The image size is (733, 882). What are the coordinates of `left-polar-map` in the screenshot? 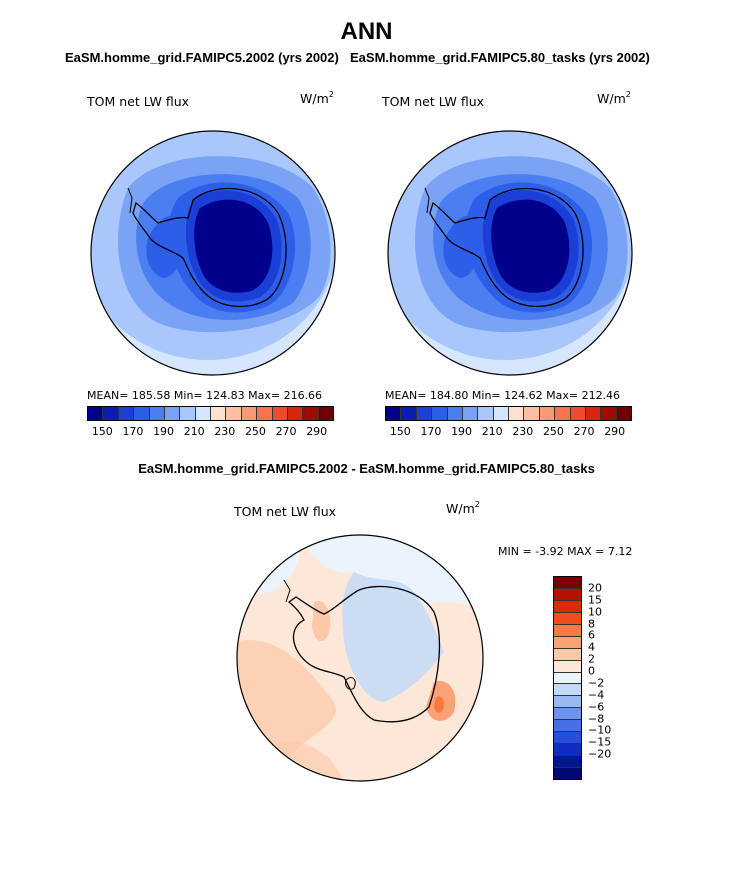 It's located at (213, 253).